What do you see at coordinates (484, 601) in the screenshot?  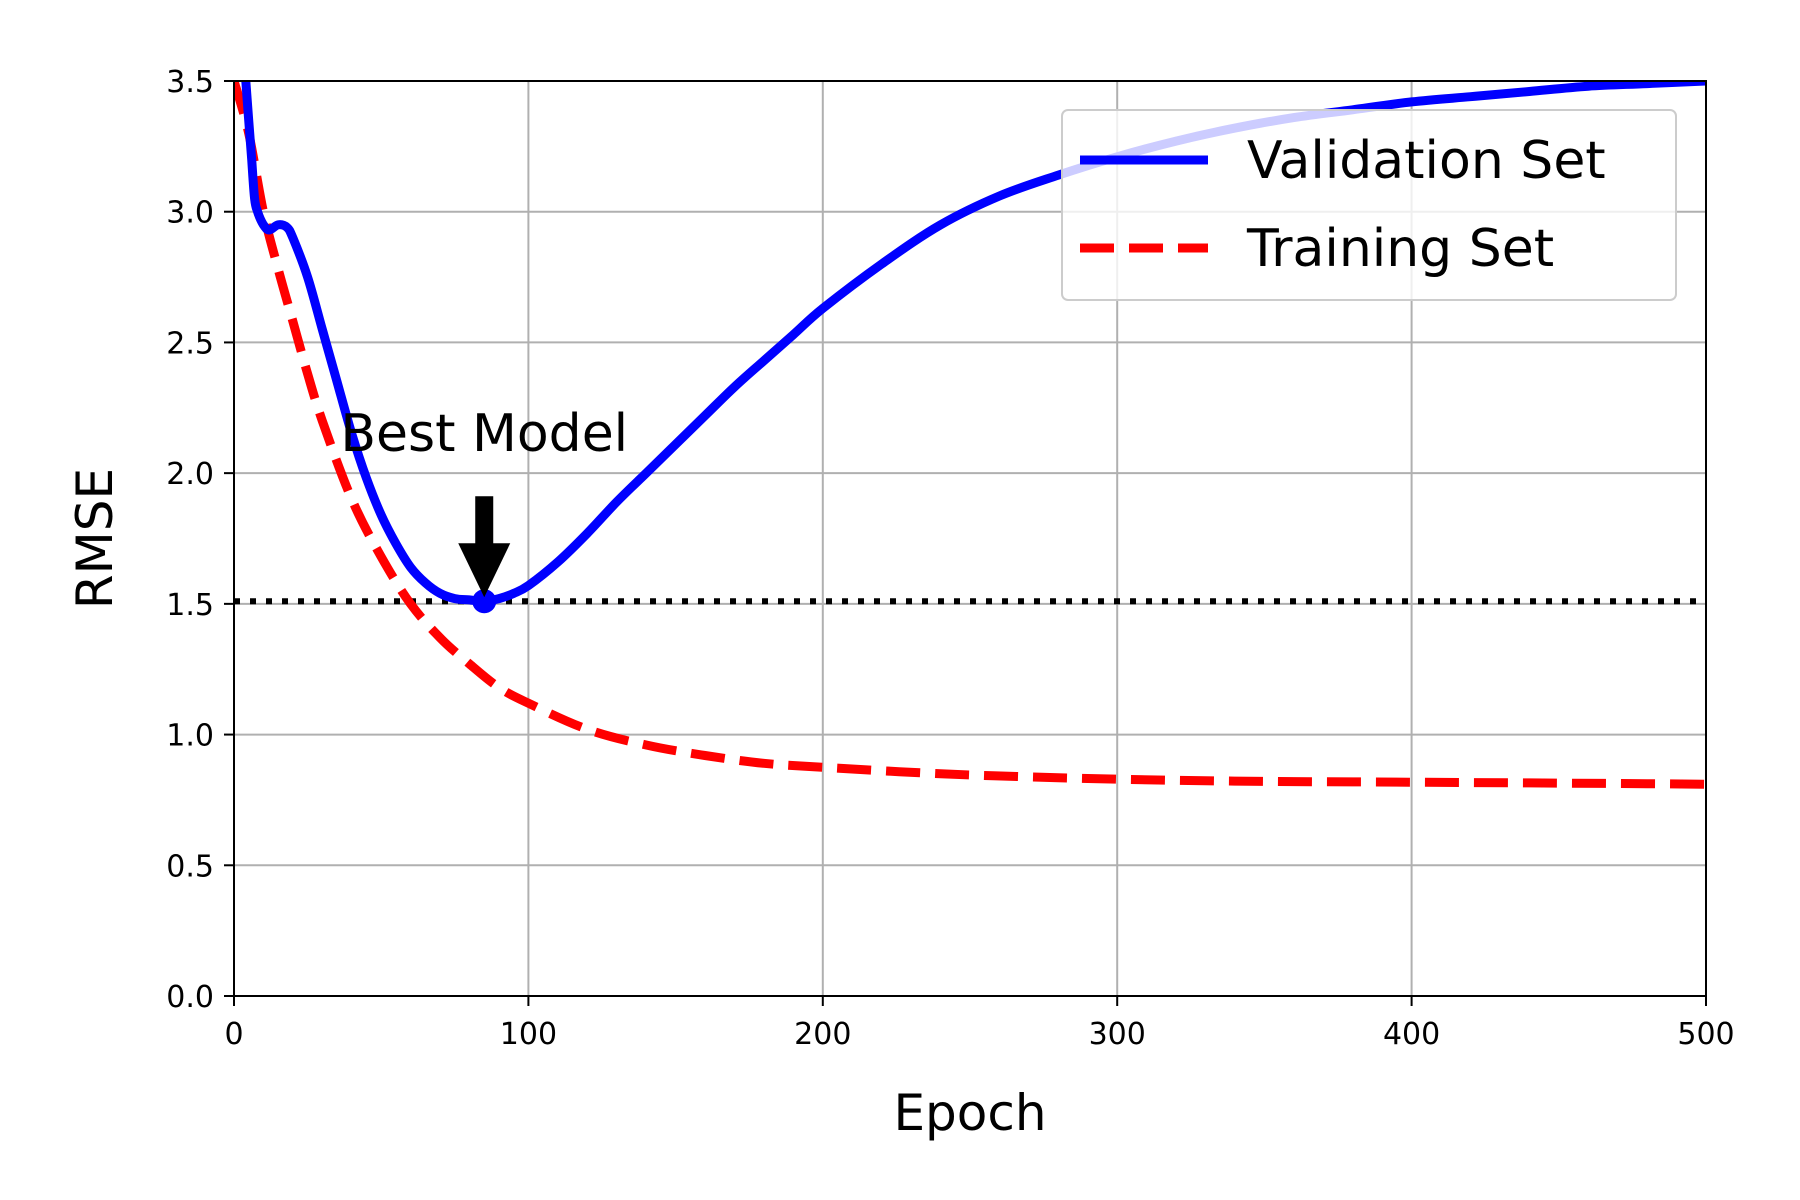 I see `best-model-point` at bounding box center [484, 601].